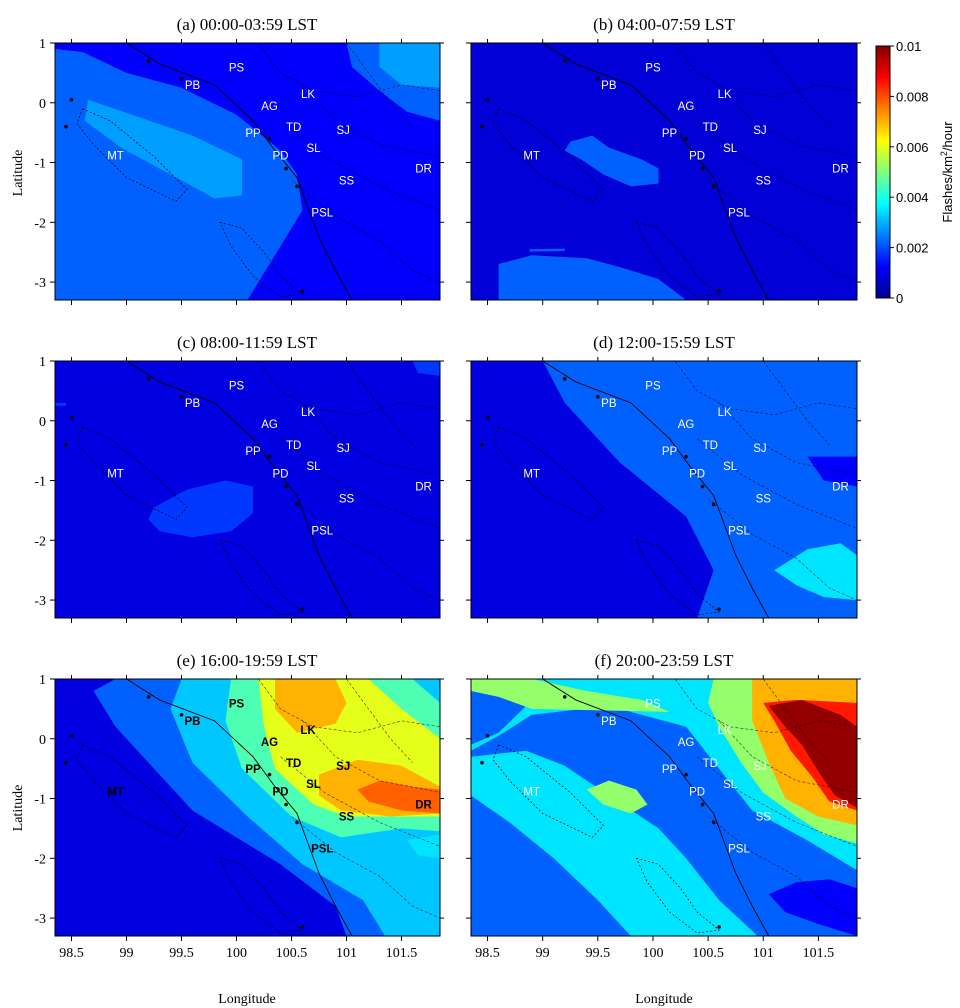  What do you see at coordinates (543, 953) in the screenshot?
I see `panel-f-x-tick-99: 99` at bounding box center [543, 953].